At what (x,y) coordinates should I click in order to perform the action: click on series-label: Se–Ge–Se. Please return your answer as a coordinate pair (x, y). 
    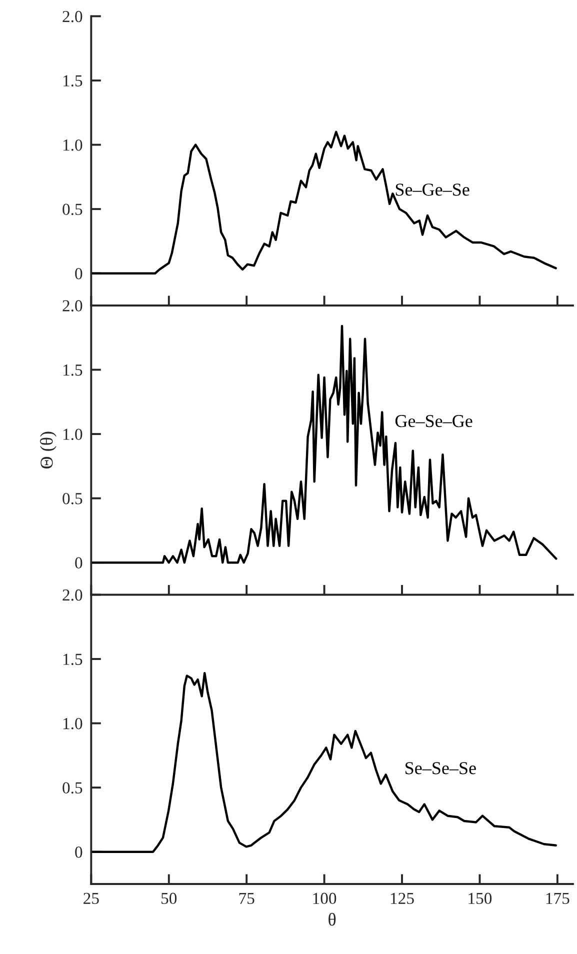
    Looking at the image, I should click on (433, 190).